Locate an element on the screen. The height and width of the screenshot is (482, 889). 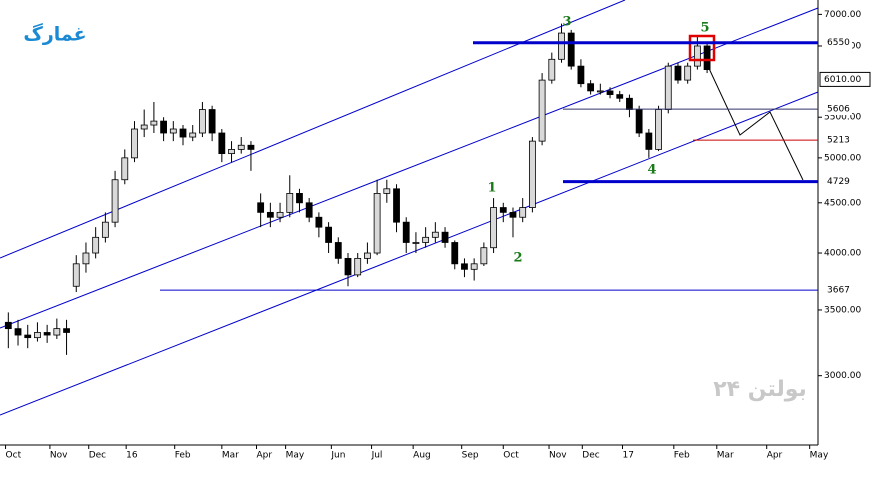
y-tick-label: 4000.00 is located at coordinates (842, 254).